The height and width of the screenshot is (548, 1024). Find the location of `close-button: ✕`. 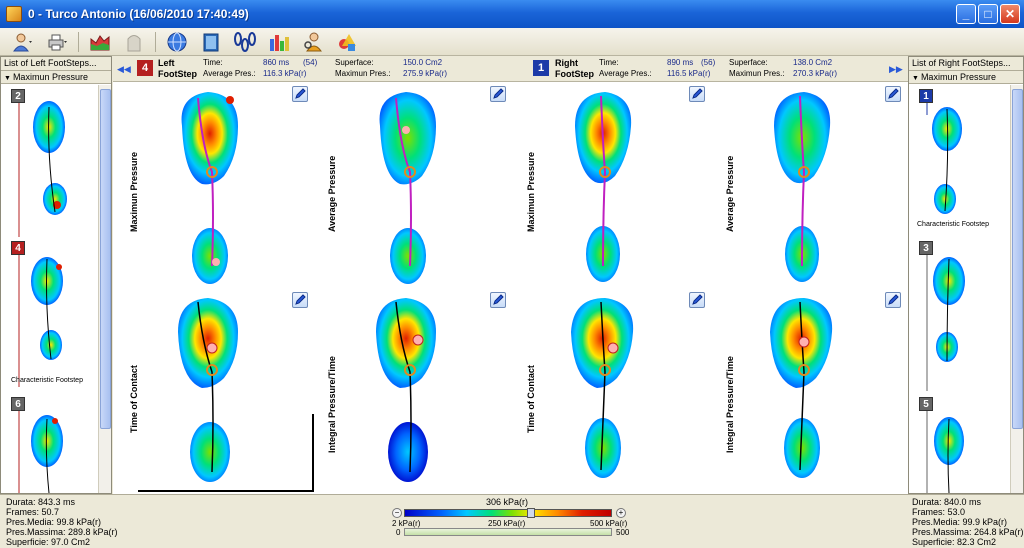

close-button: ✕ is located at coordinates (1010, 14).